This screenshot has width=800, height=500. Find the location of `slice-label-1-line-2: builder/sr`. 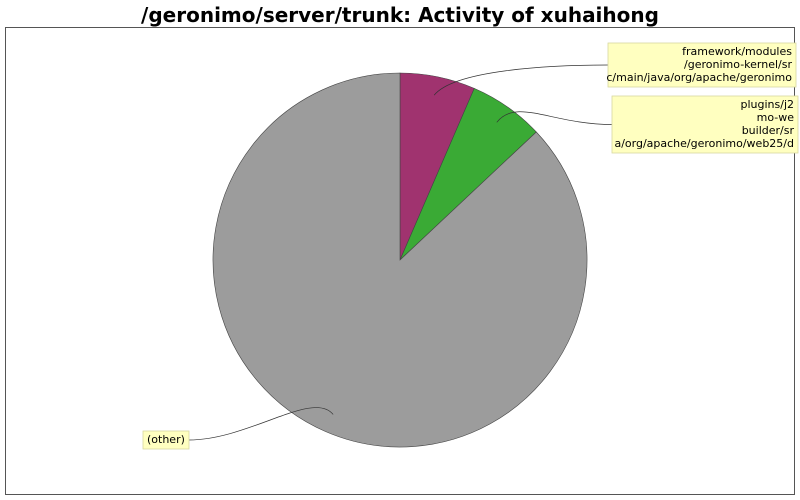

slice-label-1-line-2: builder/sr is located at coordinates (768, 130).